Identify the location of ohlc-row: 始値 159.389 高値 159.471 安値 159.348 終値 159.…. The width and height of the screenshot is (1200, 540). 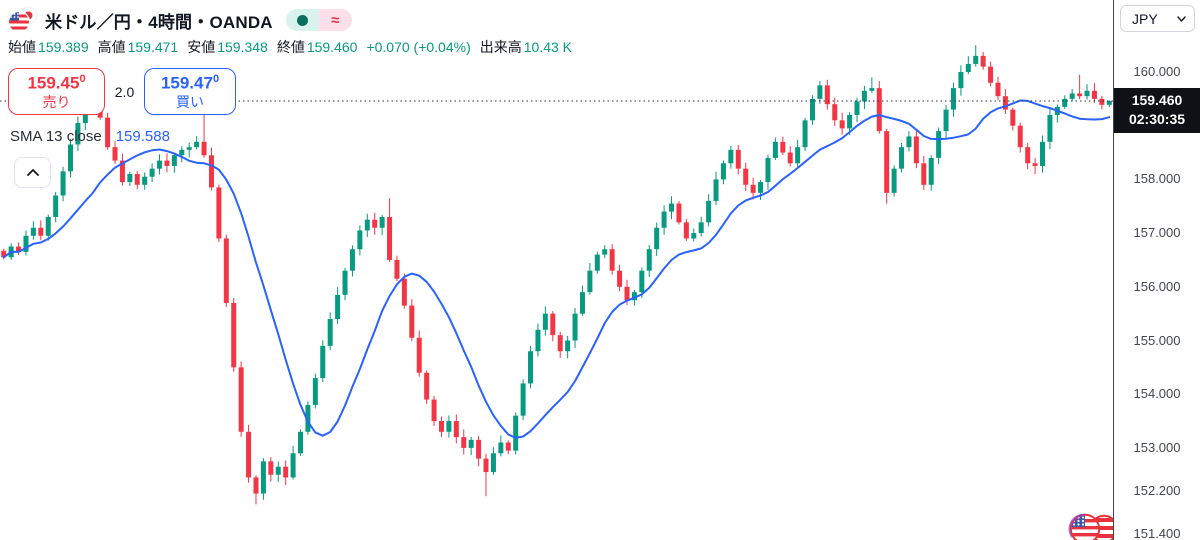
(294, 47).